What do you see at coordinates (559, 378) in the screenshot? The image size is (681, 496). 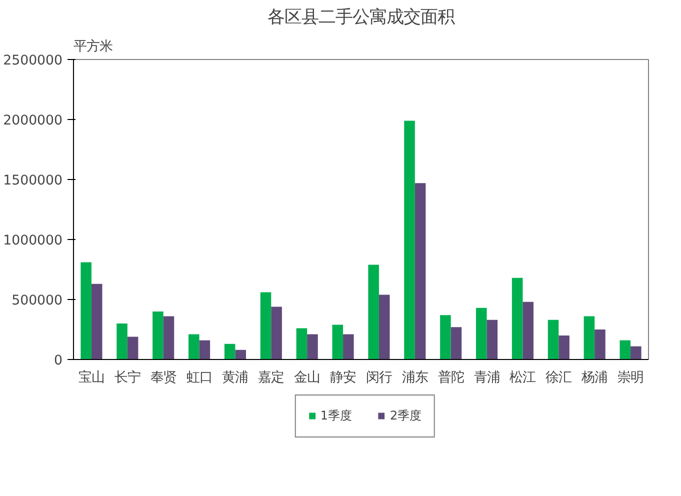 I see `x-tick-label: 徐汇` at bounding box center [559, 378].